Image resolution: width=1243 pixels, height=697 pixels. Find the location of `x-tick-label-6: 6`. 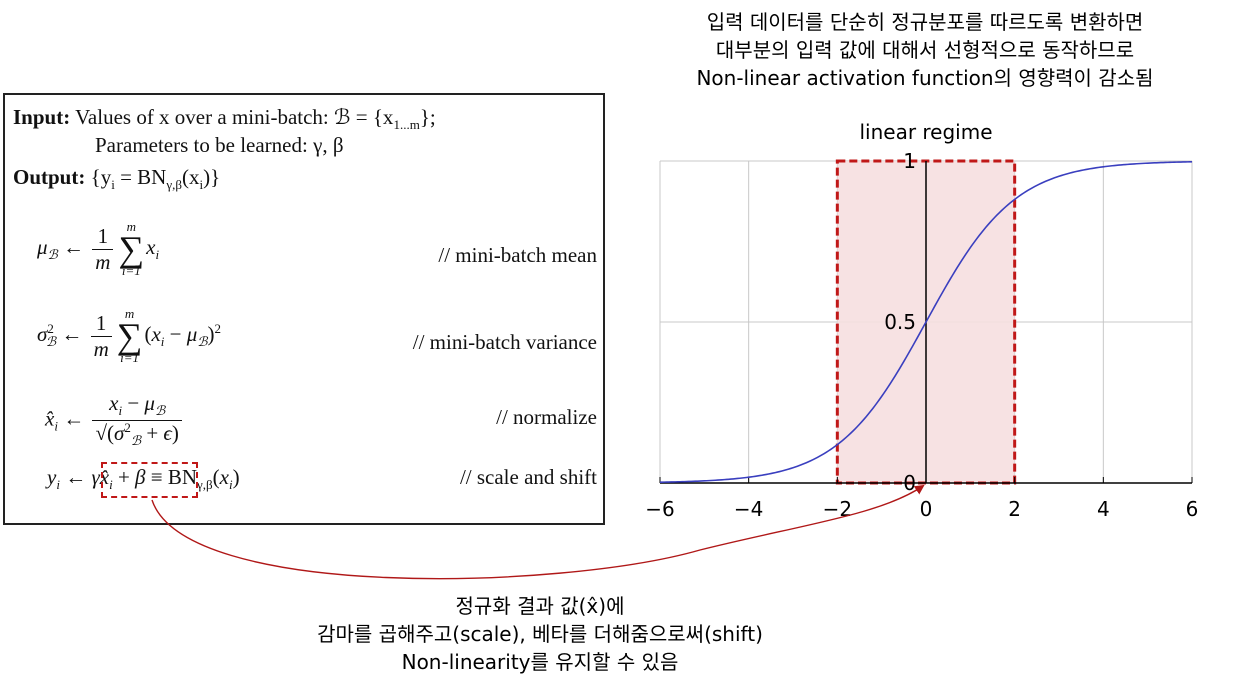

x-tick-label-6: 6 is located at coordinates (1192, 509).